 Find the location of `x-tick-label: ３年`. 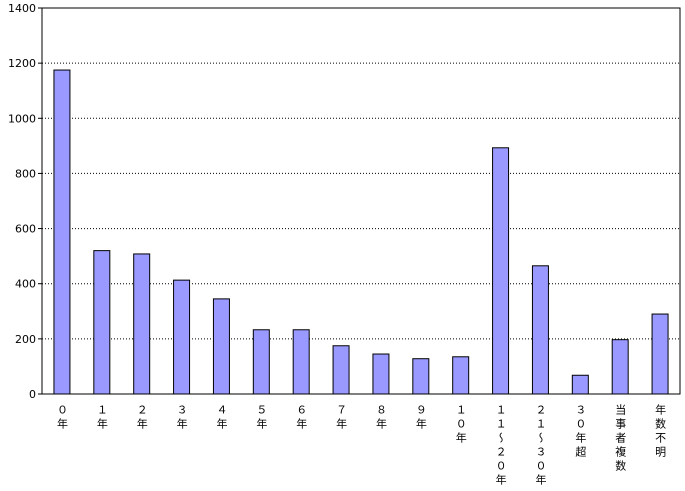

x-tick-label: ３年 is located at coordinates (181, 418).